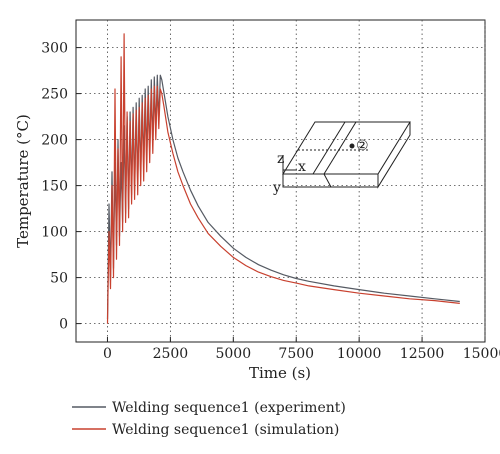 This screenshot has width=500, height=454. I want to click on x-axis-title: Time (s), so click(280, 373).